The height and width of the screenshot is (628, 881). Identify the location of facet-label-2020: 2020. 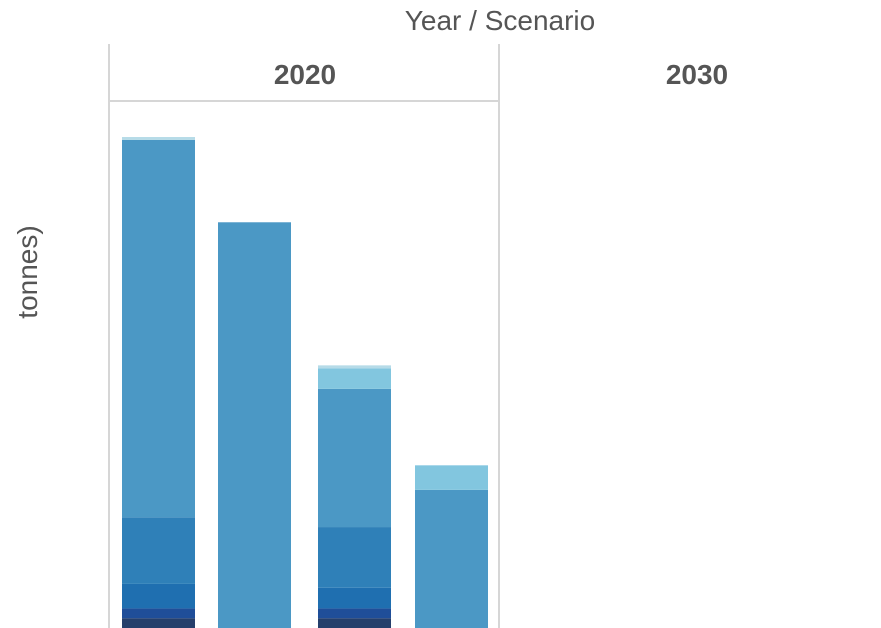
(305, 74).